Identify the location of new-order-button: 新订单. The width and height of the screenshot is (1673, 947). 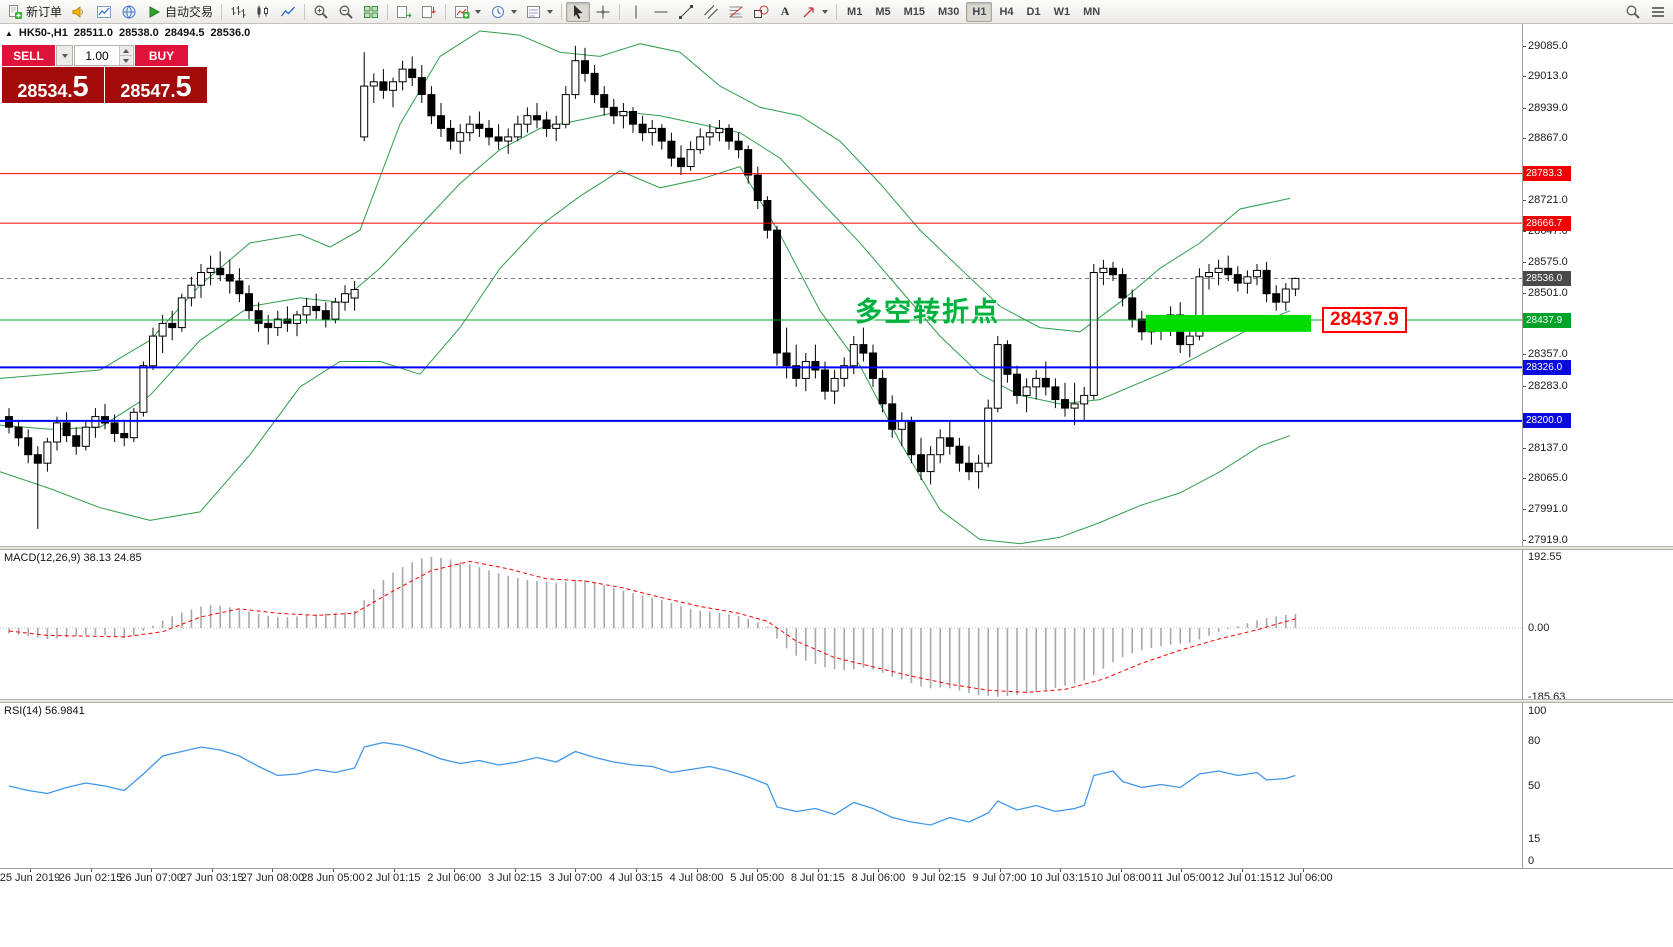
(34, 12).